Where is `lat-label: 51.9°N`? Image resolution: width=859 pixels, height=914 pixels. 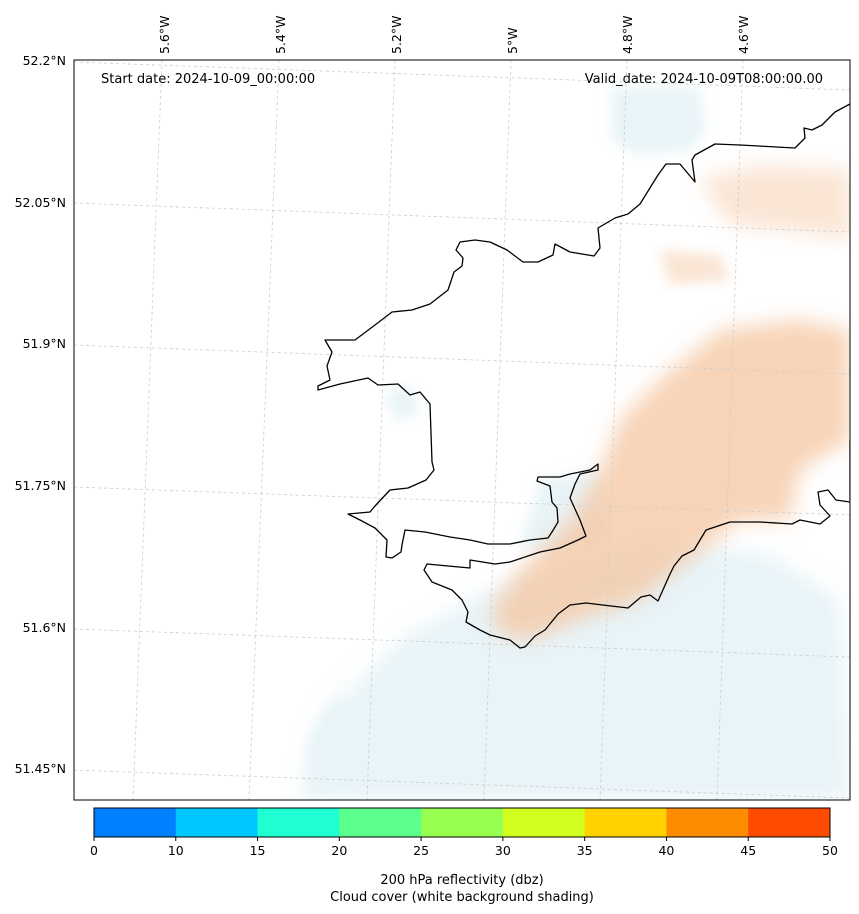 lat-label: 51.9°N is located at coordinates (44, 343).